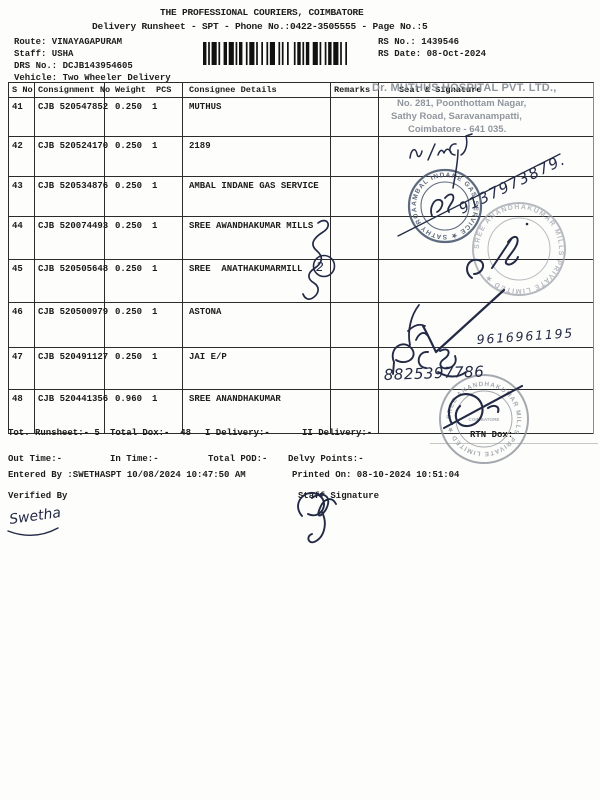 This screenshot has height=800, width=600. I want to click on cell-consignment: CJB 520524170, so click(71, 156).